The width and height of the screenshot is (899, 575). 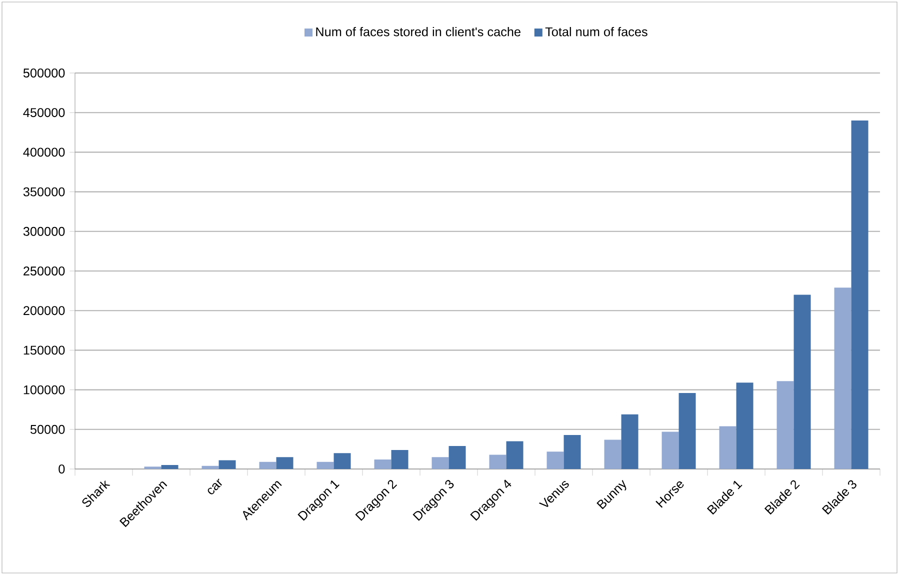 I want to click on y-tick-label: 50000, so click(x=47, y=429).